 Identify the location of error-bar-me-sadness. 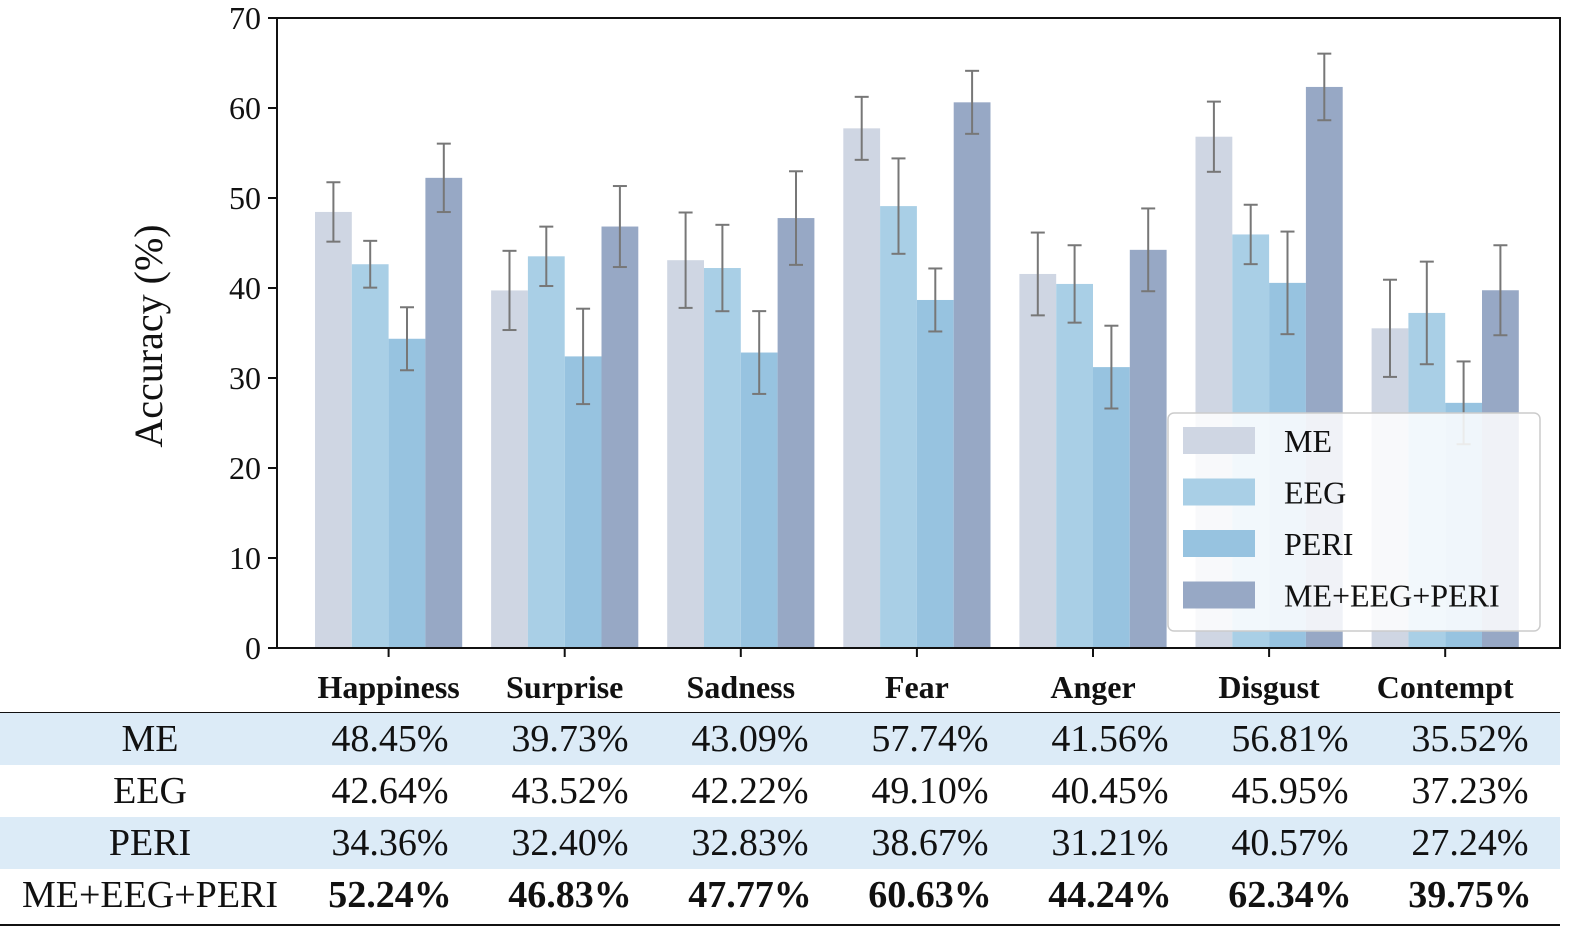
(685, 260).